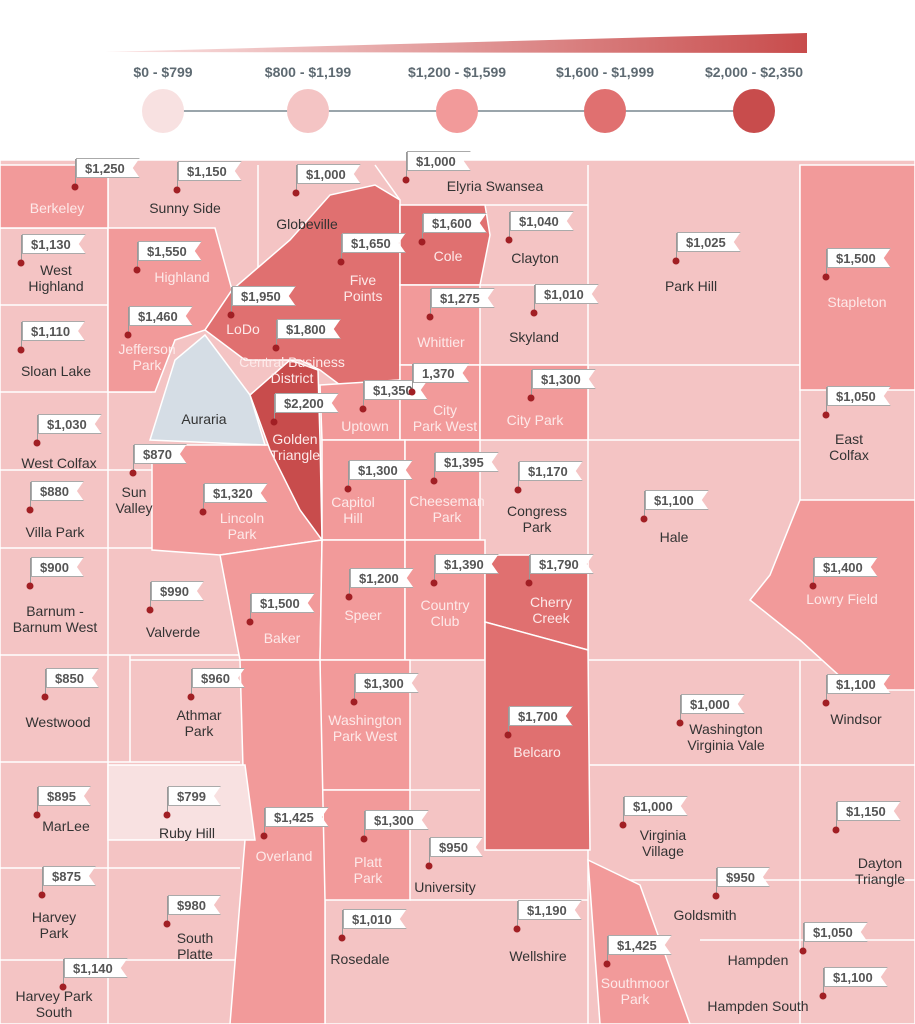 The width and height of the screenshot is (915, 1024). I want to click on neighborhood-name-line: Lowry Field, so click(842, 599).